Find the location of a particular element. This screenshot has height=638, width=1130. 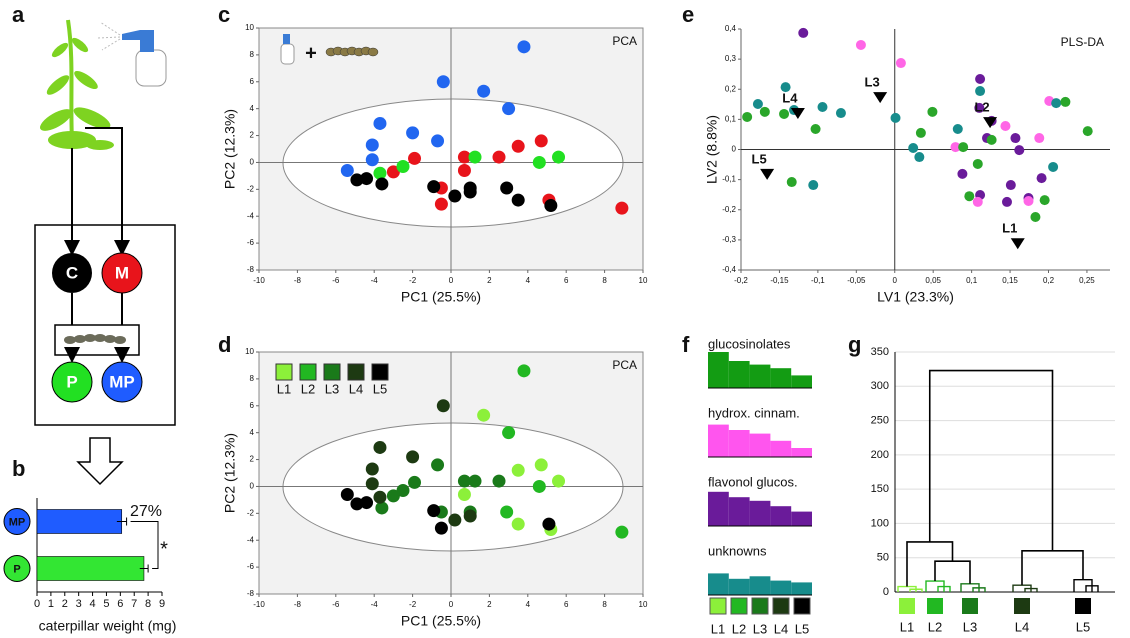

y-tick-label: 200 is located at coordinates (880, 455).